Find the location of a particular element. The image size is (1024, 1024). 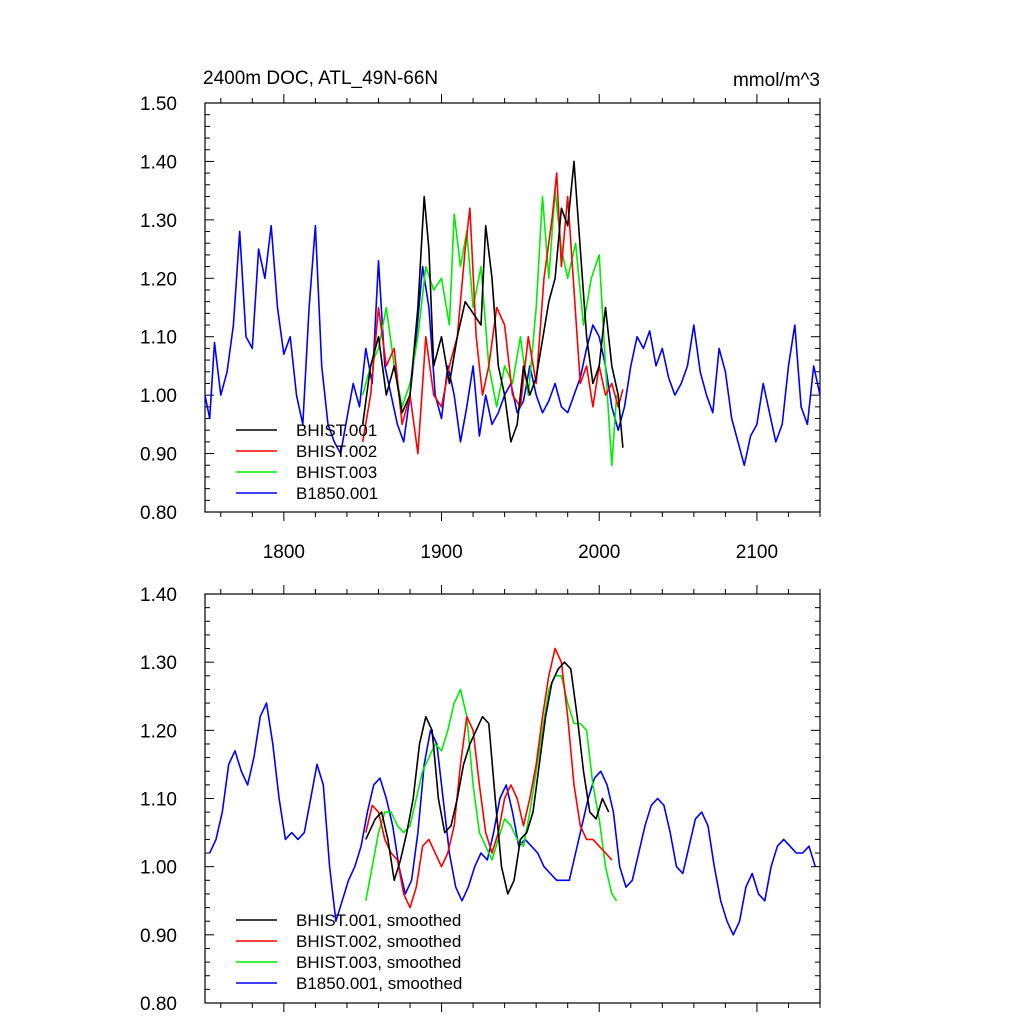

legend-label-b1850-001: B1850.001 is located at coordinates (337, 493).